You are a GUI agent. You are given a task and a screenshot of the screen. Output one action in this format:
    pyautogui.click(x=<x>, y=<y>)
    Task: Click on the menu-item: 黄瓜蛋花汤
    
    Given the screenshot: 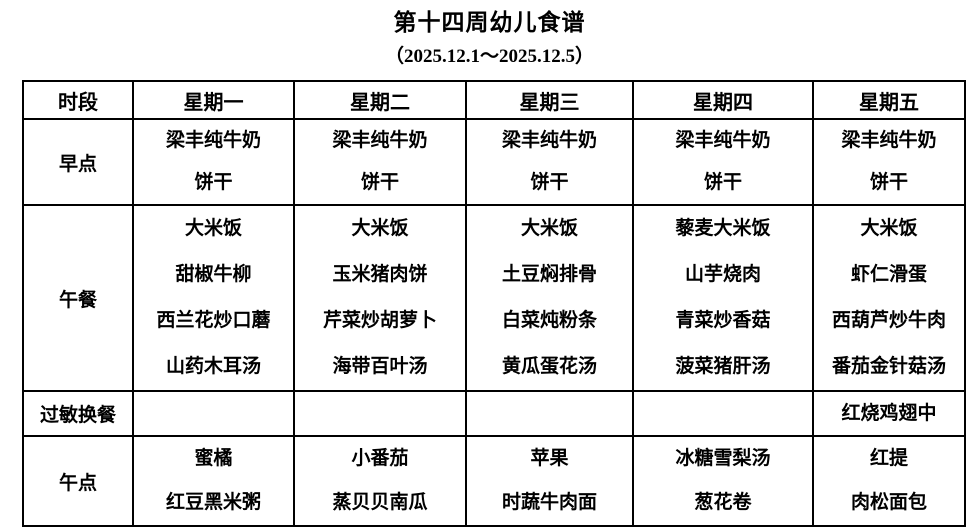 What is the action you would take?
    pyautogui.click(x=549, y=366)
    